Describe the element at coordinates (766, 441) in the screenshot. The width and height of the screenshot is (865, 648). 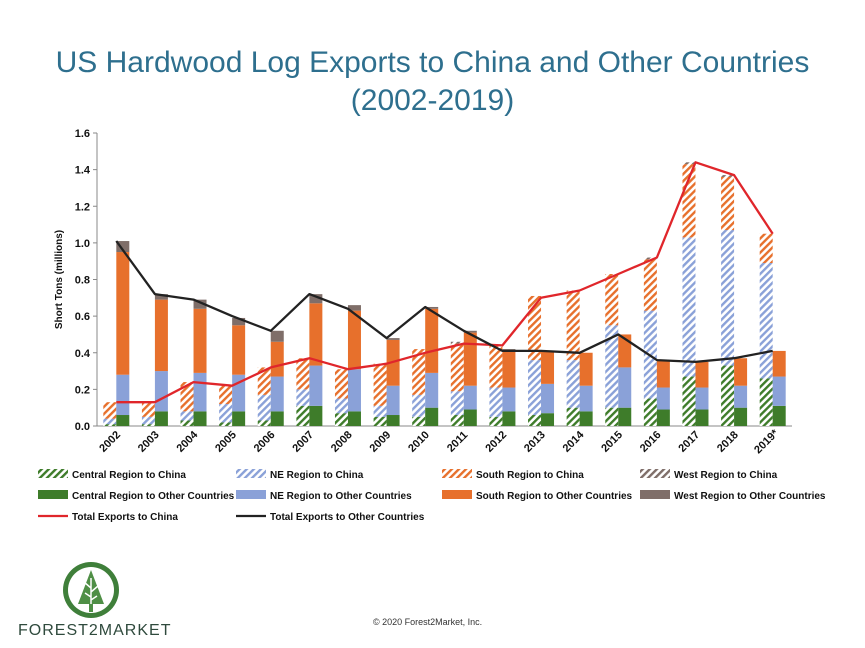
I see `x-tick-label: 2019*` at that location.